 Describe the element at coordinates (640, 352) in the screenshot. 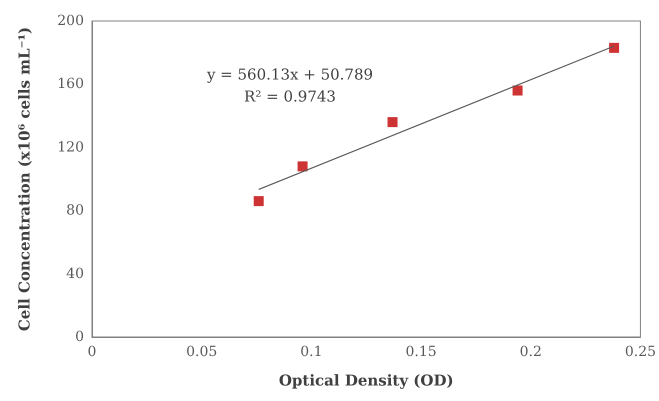

I see `x-tick-label: 0.25` at that location.